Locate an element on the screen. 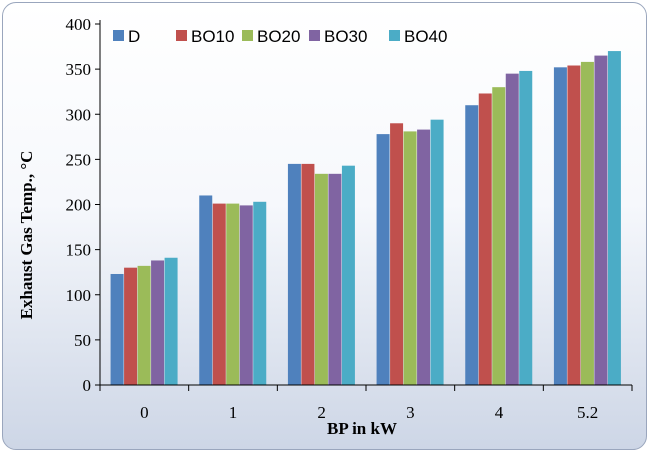  x-tick-label-1: 1 is located at coordinates (233, 412).